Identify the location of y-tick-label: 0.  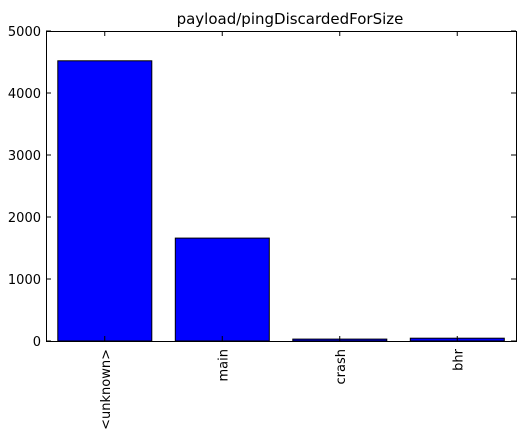
(37, 342).